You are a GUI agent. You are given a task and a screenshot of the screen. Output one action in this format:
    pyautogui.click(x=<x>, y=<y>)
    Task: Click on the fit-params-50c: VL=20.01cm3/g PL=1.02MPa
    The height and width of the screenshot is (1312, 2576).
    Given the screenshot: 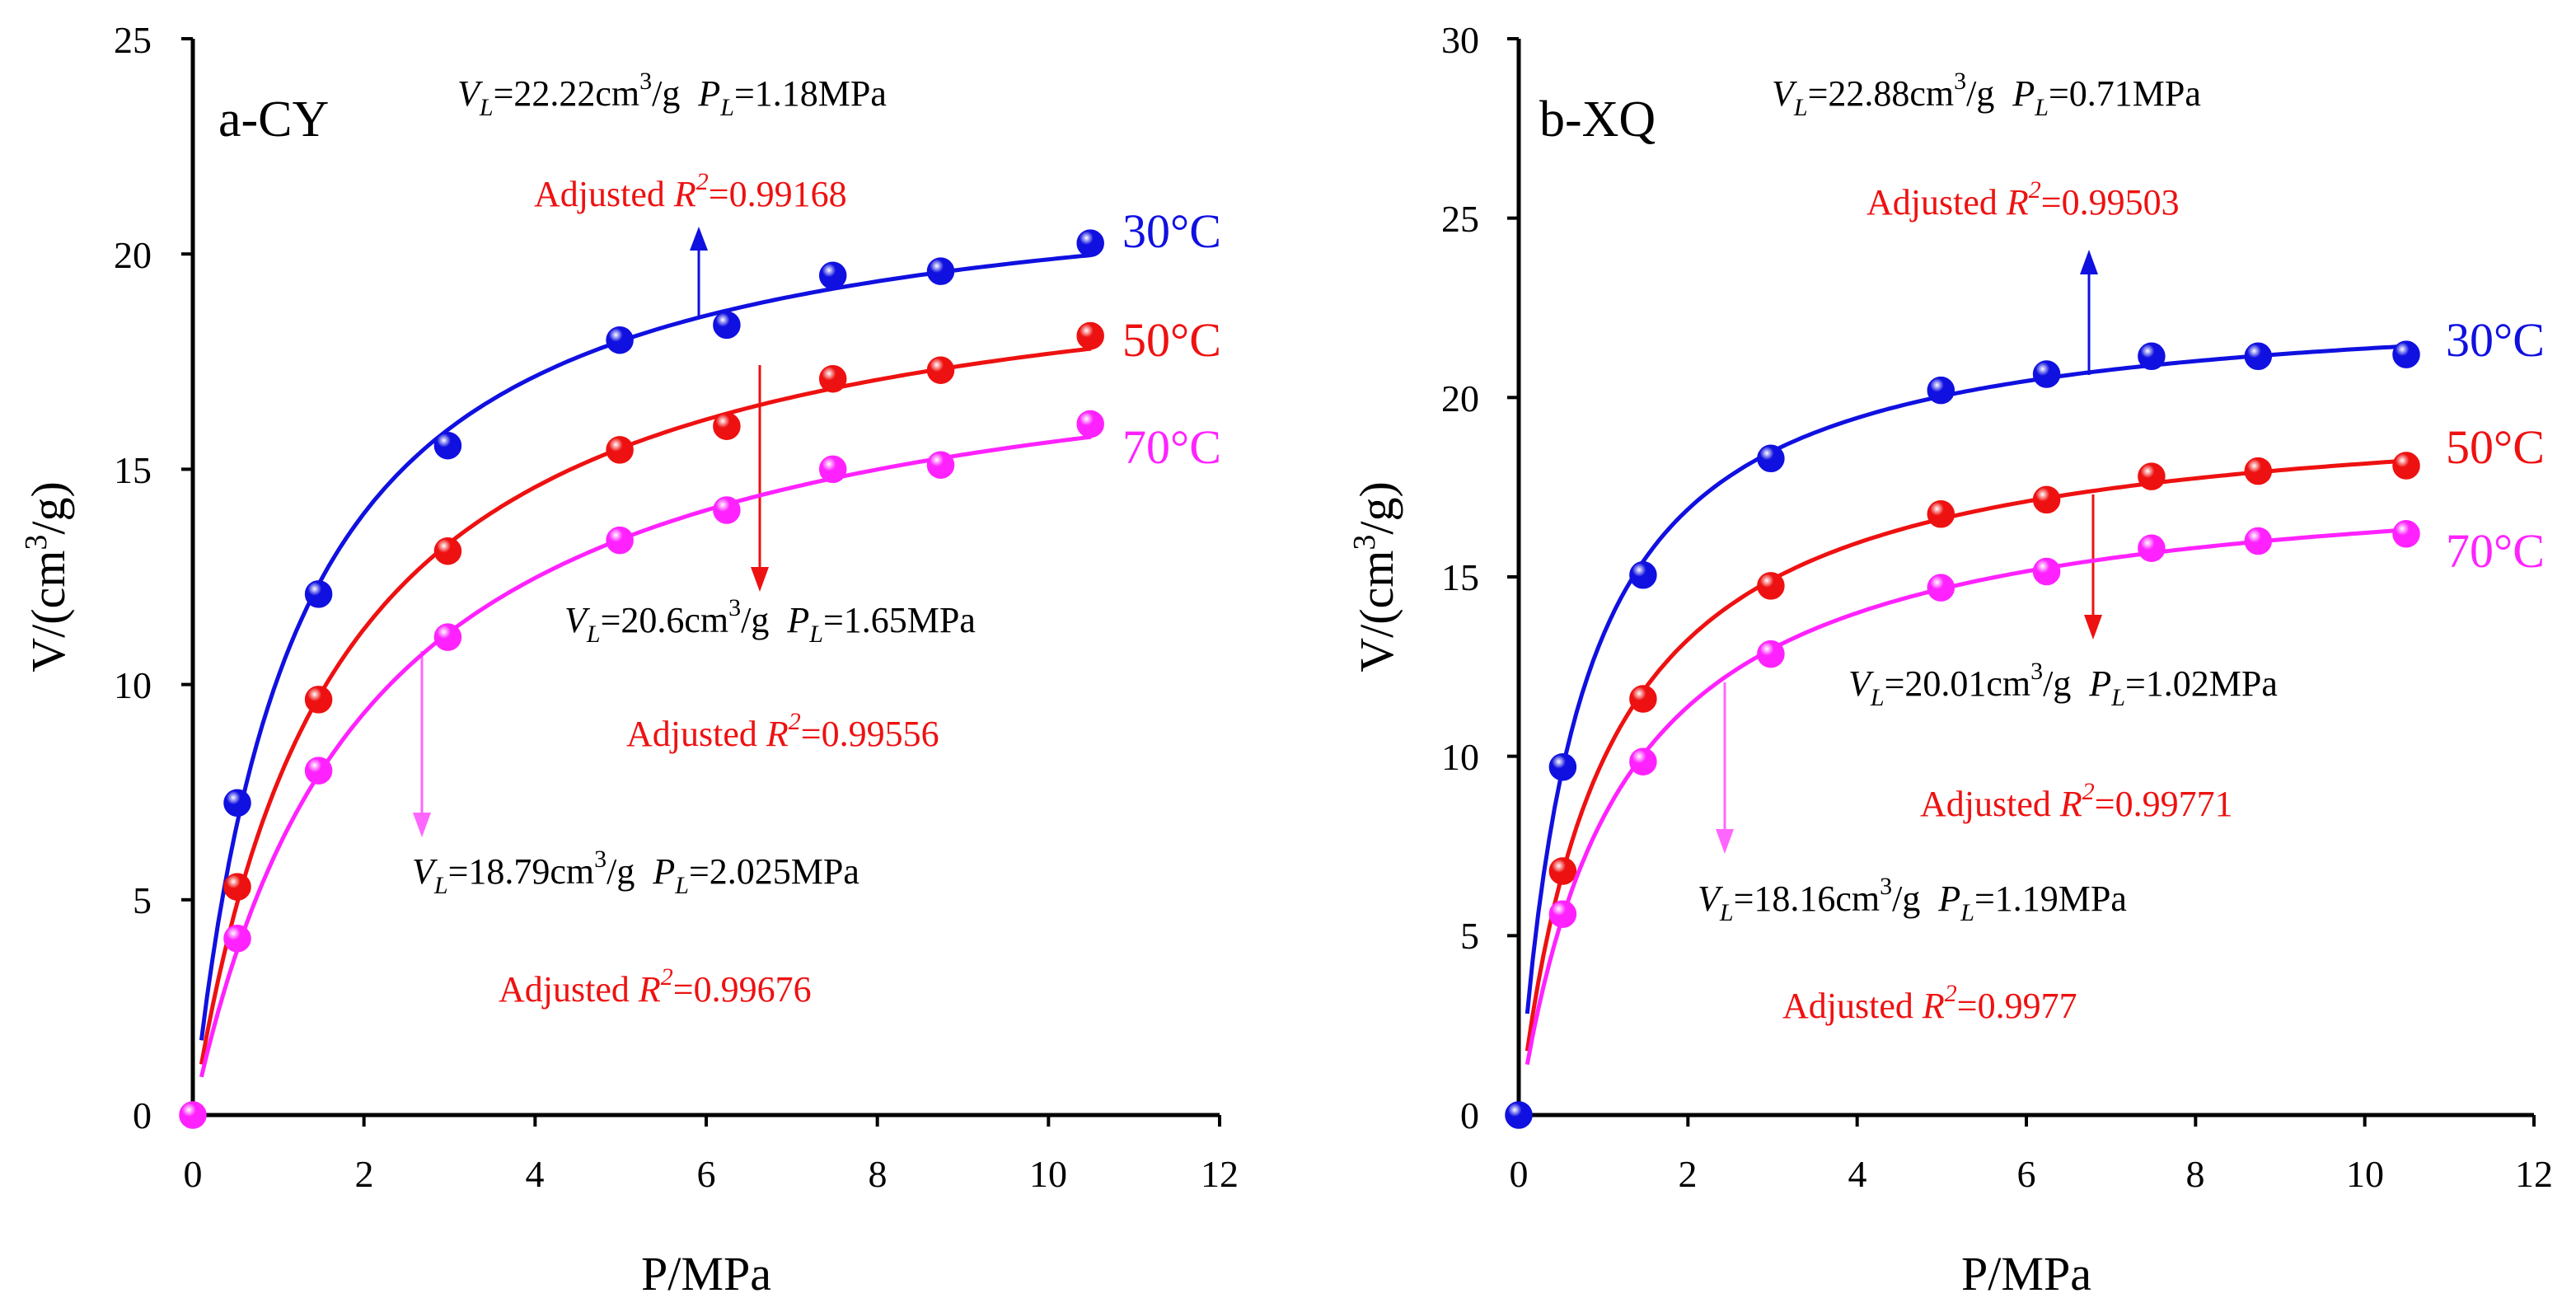 What is the action you would take?
    pyautogui.click(x=2063, y=684)
    